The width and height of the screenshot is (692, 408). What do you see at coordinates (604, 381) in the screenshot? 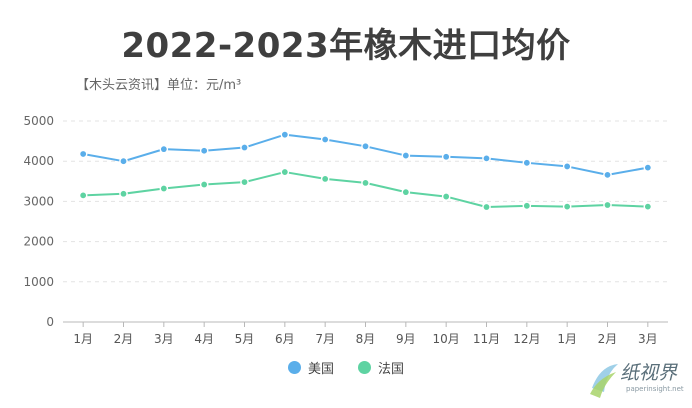
I see `watermark-icon` at bounding box center [604, 381].